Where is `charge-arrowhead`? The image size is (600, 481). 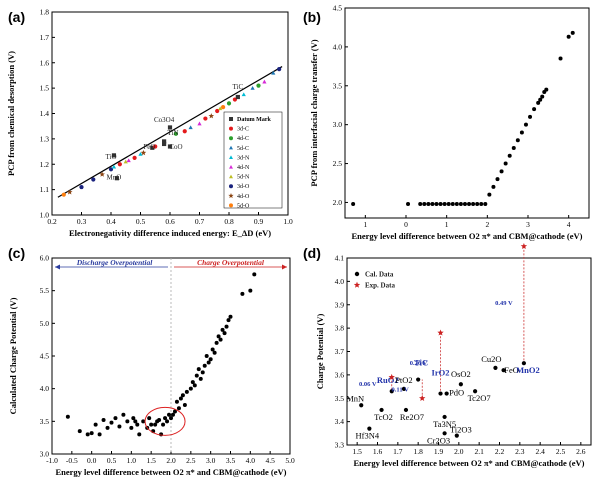
charge-arrowhead is located at coordinates (284, 267).